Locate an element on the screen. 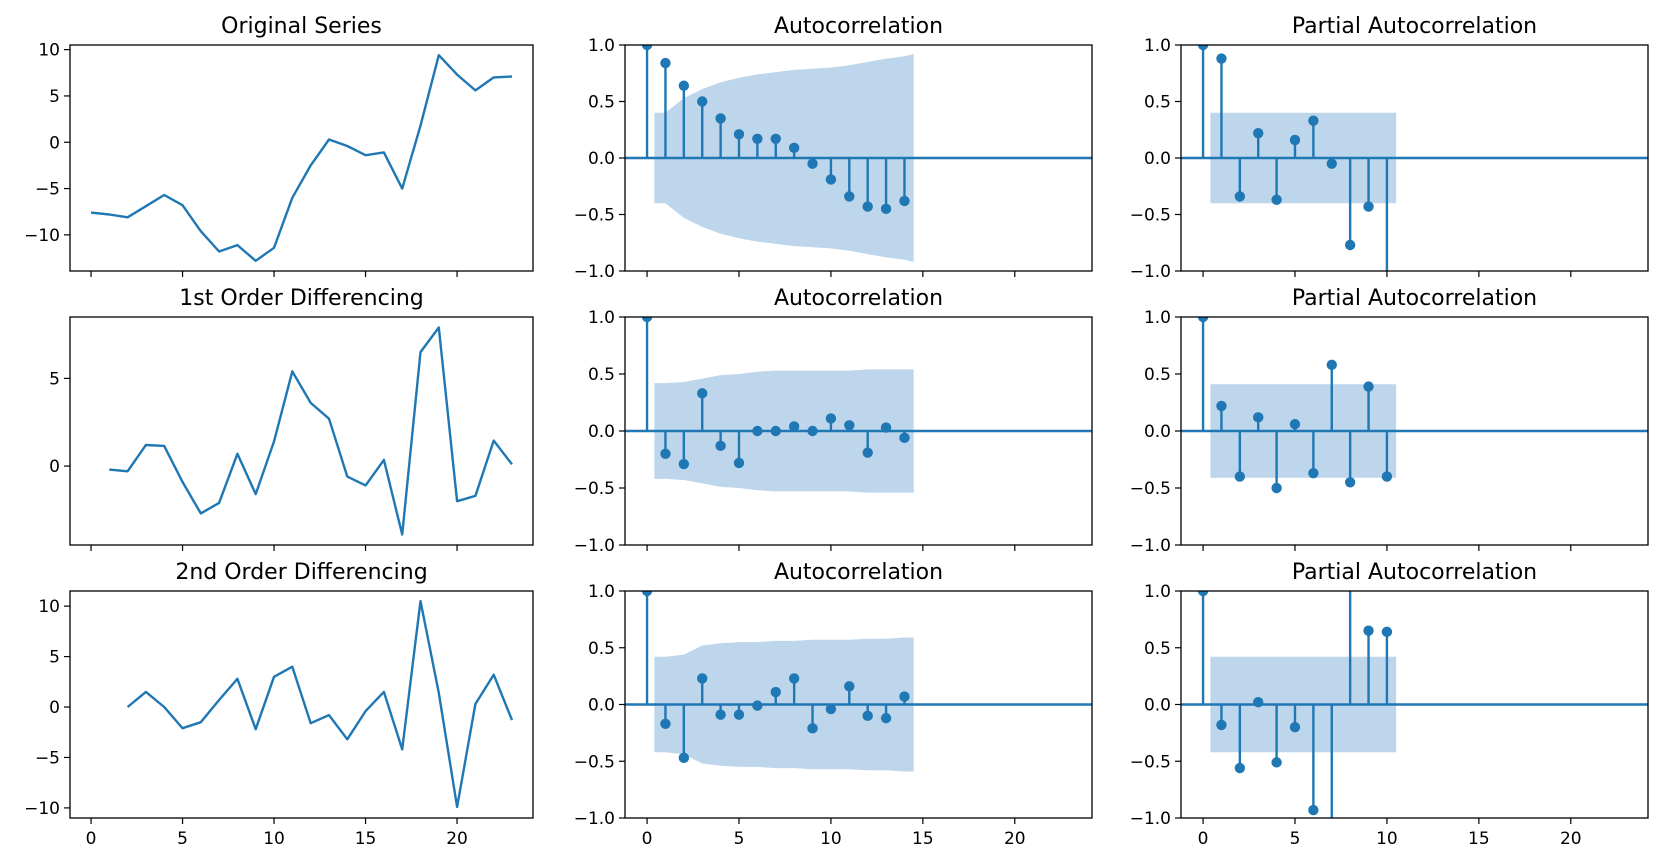 The image size is (1661, 866). y-tick-label: −5 is located at coordinates (47, 190).